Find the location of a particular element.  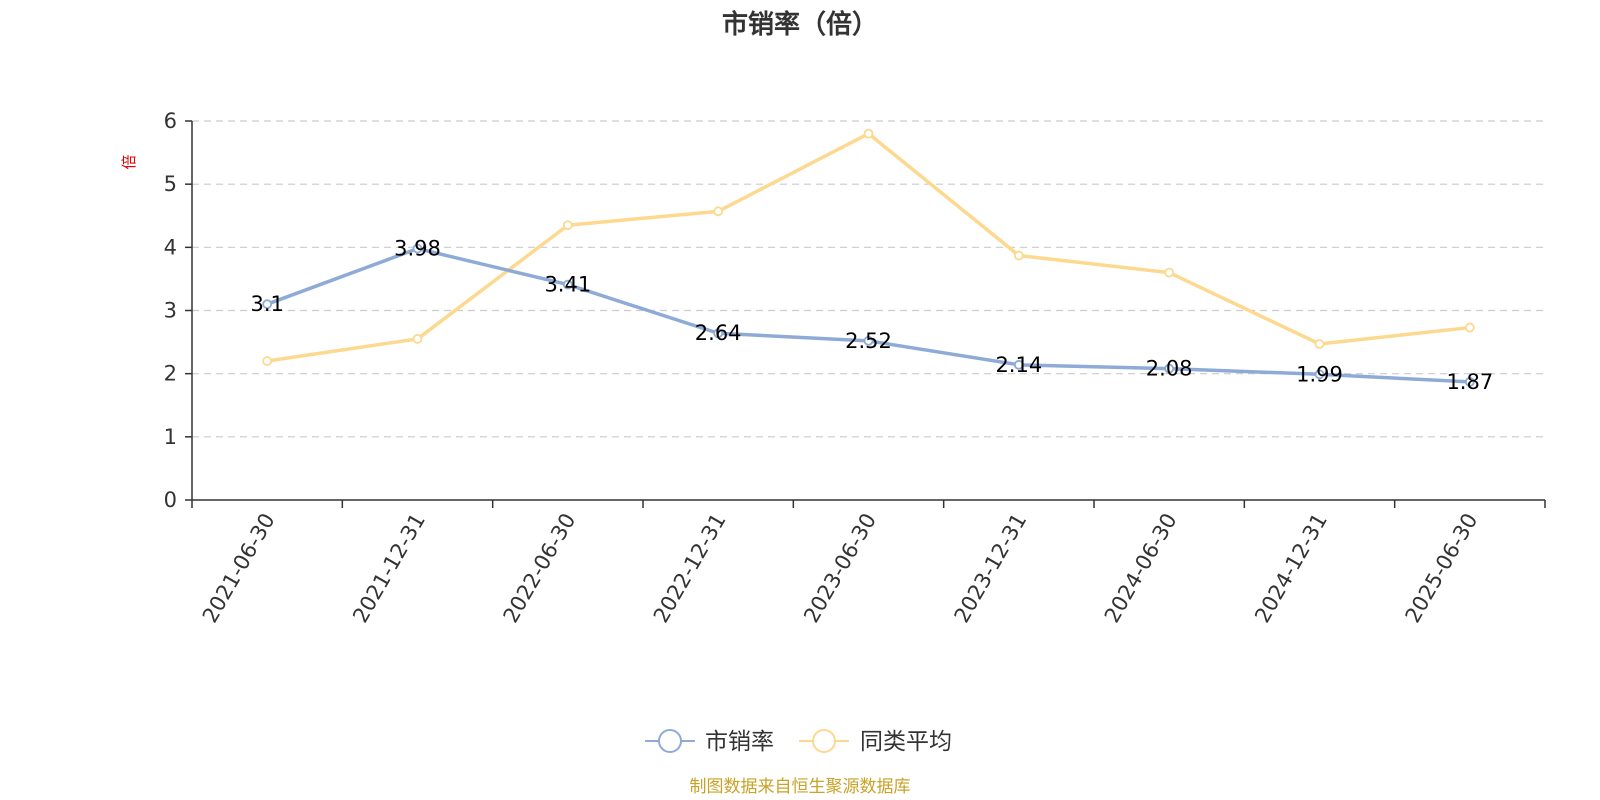

data-label: 2.52 is located at coordinates (868, 341).